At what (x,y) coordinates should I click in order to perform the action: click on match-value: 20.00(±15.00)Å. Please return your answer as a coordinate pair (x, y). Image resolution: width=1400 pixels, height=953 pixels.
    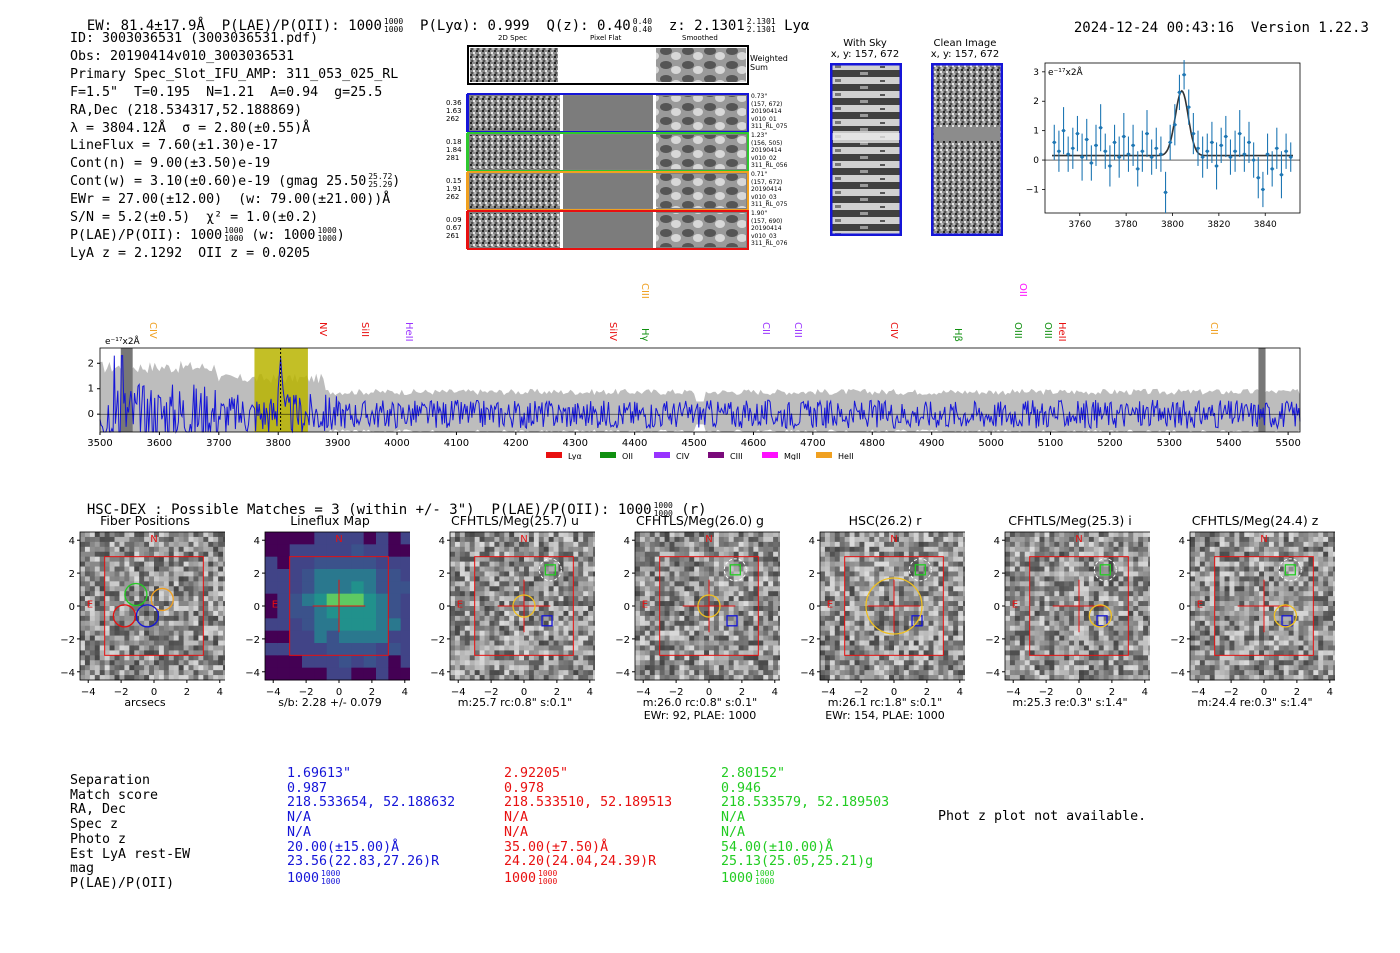
    Looking at the image, I should click on (343, 847).